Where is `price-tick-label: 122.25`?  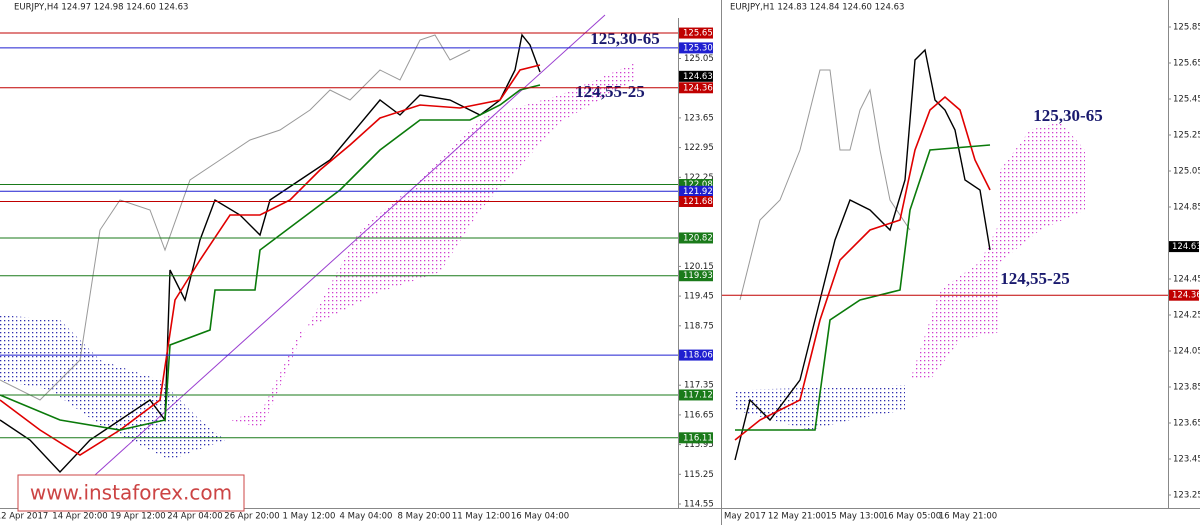 price-tick-label: 122.25 is located at coordinates (699, 178).